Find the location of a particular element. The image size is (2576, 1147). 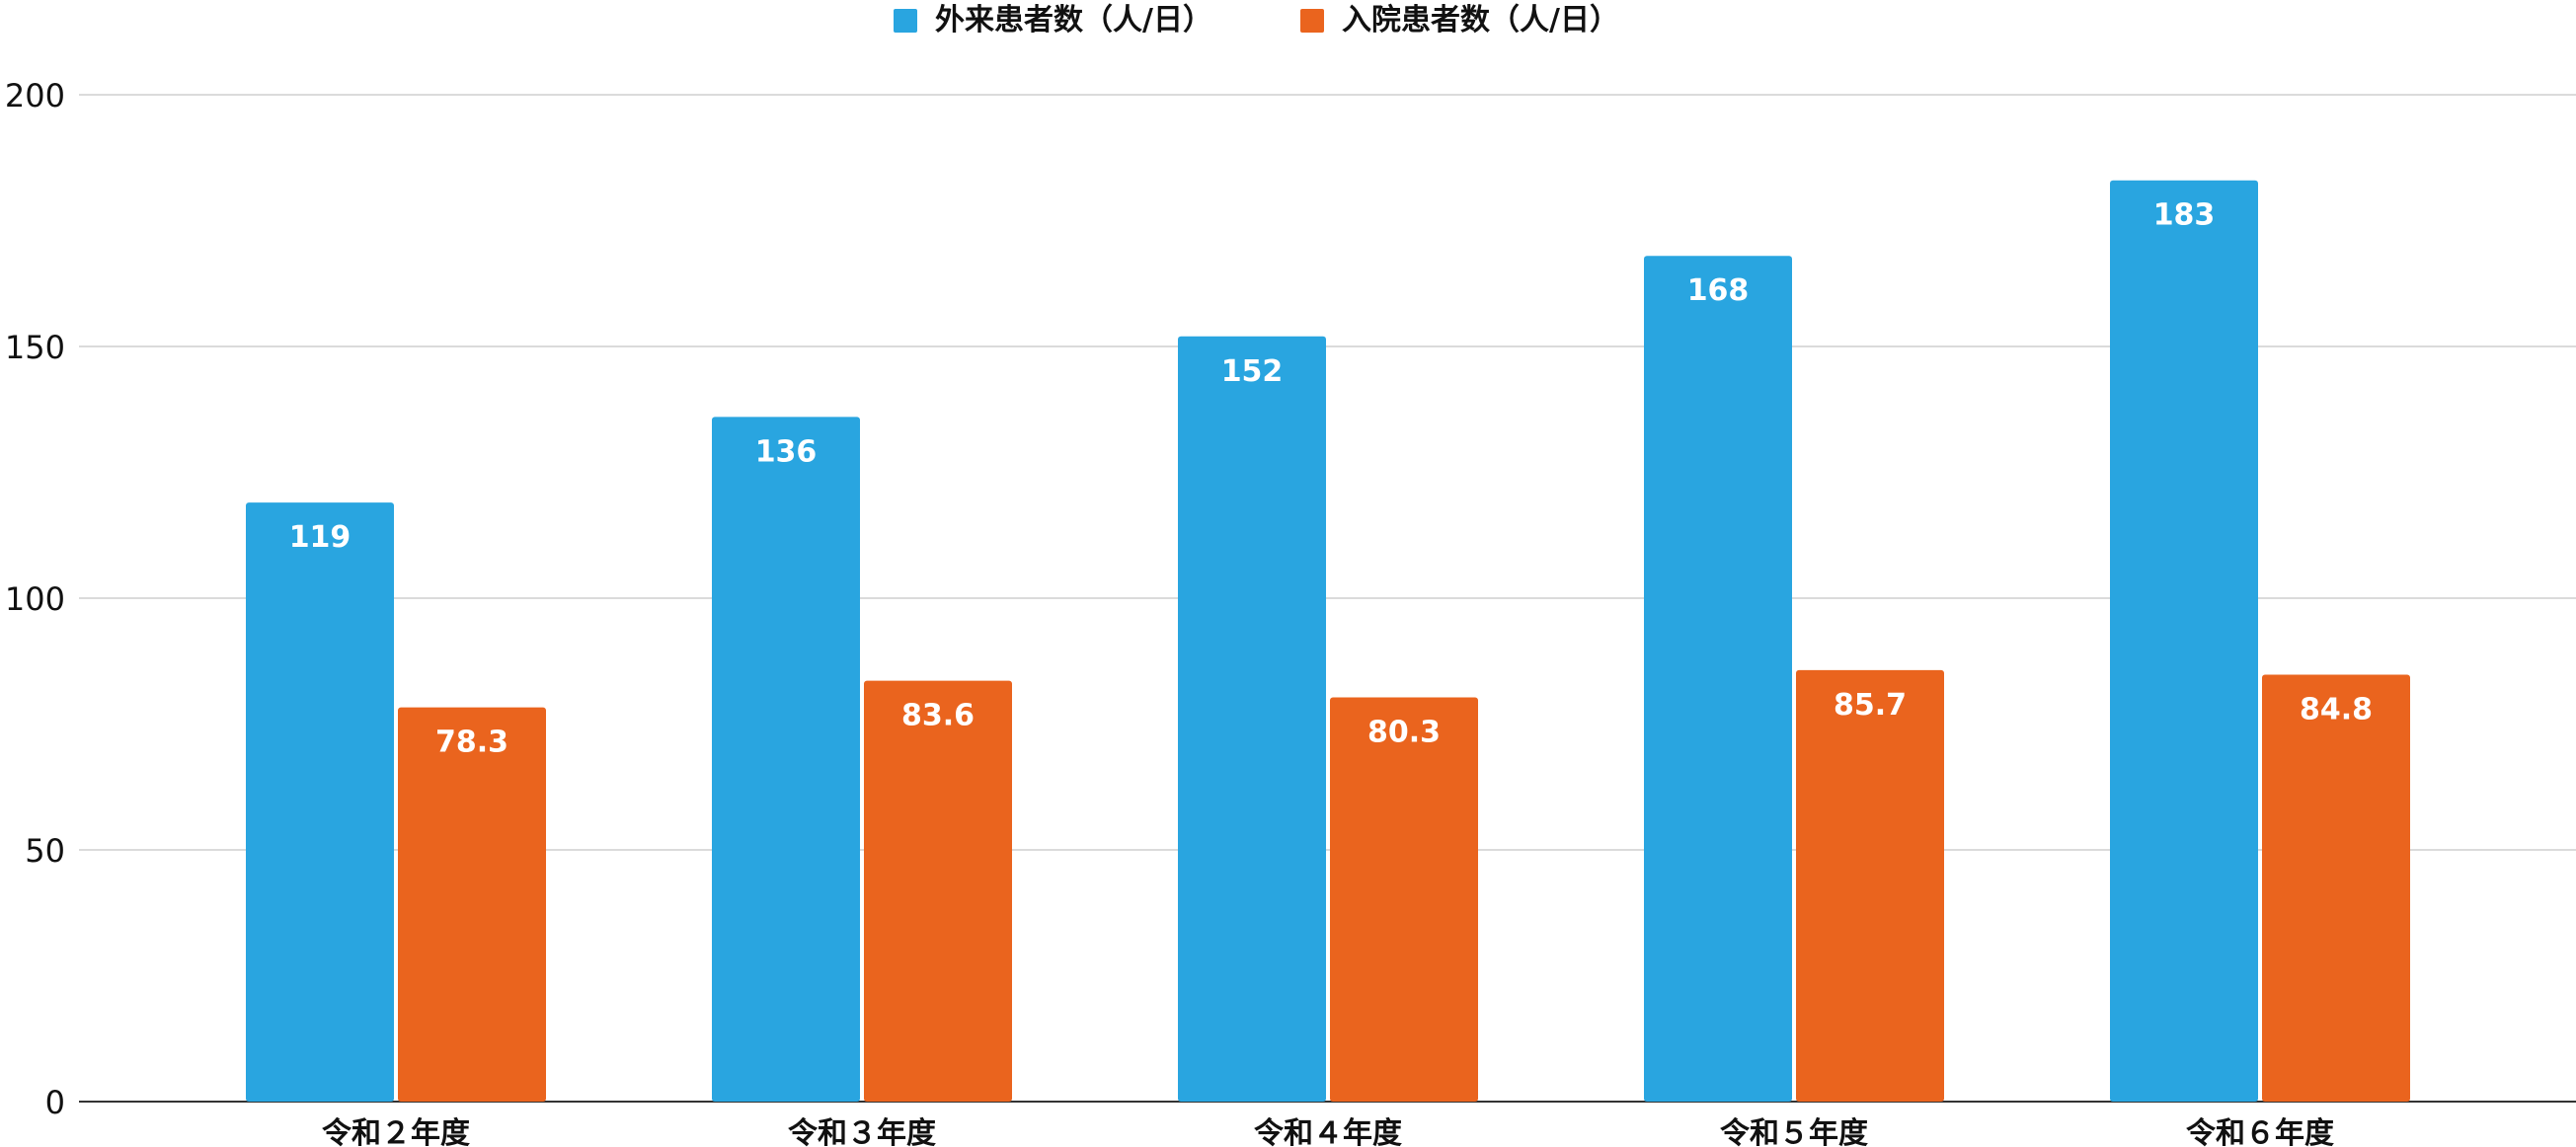

inpatient-data-label: 78.3 is located at coordinates (471, 743).